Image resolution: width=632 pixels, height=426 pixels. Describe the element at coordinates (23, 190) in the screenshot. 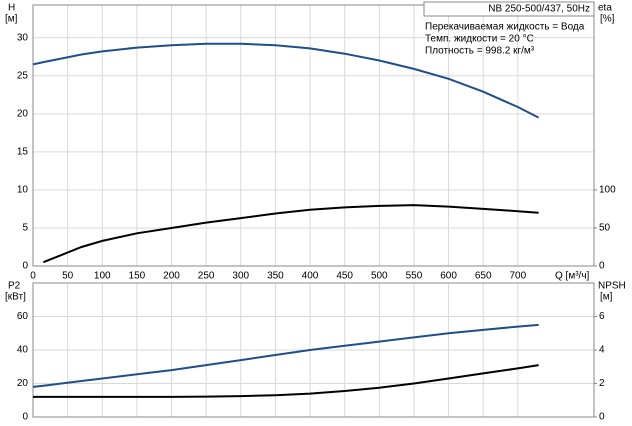

I see `y-tick-label: 10` at that location.